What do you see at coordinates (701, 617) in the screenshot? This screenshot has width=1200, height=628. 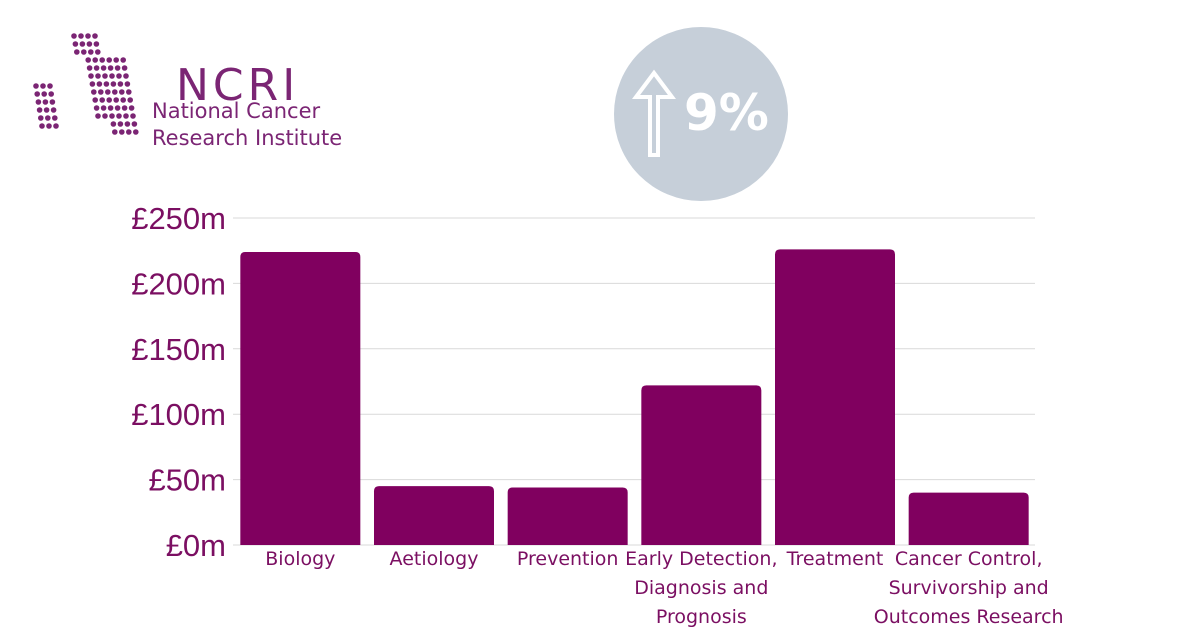 I see `x-tick-label: Prognosis` at bounding box center [701, 617].